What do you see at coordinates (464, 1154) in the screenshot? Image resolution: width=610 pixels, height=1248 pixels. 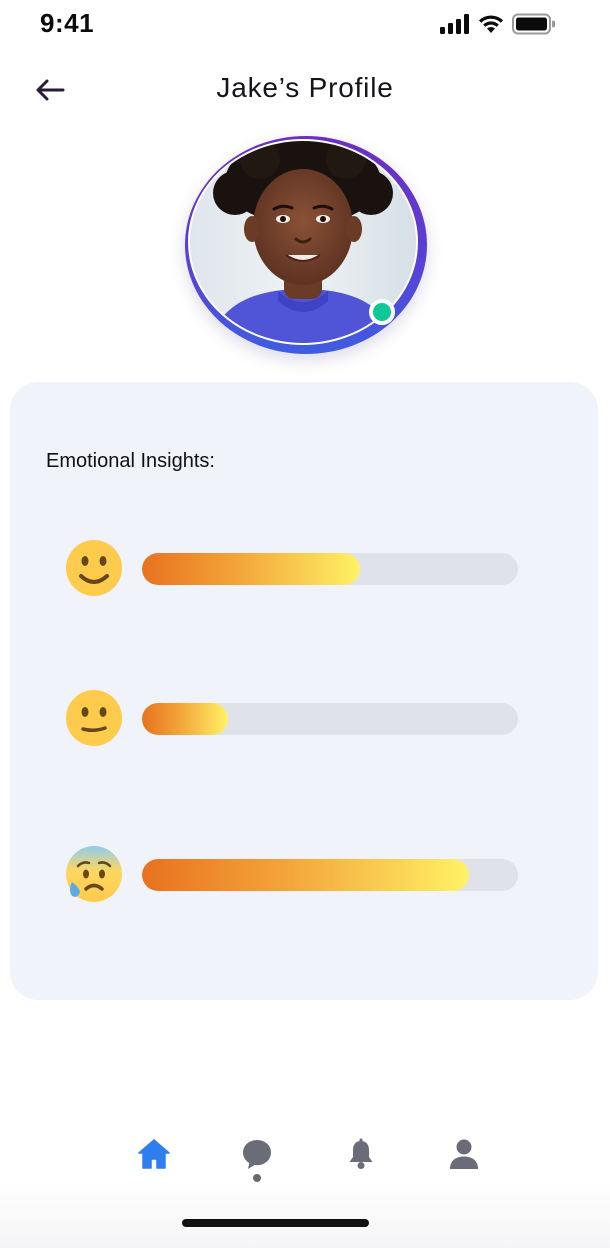 I see `user-icon` at bounding box center [464, 1154].